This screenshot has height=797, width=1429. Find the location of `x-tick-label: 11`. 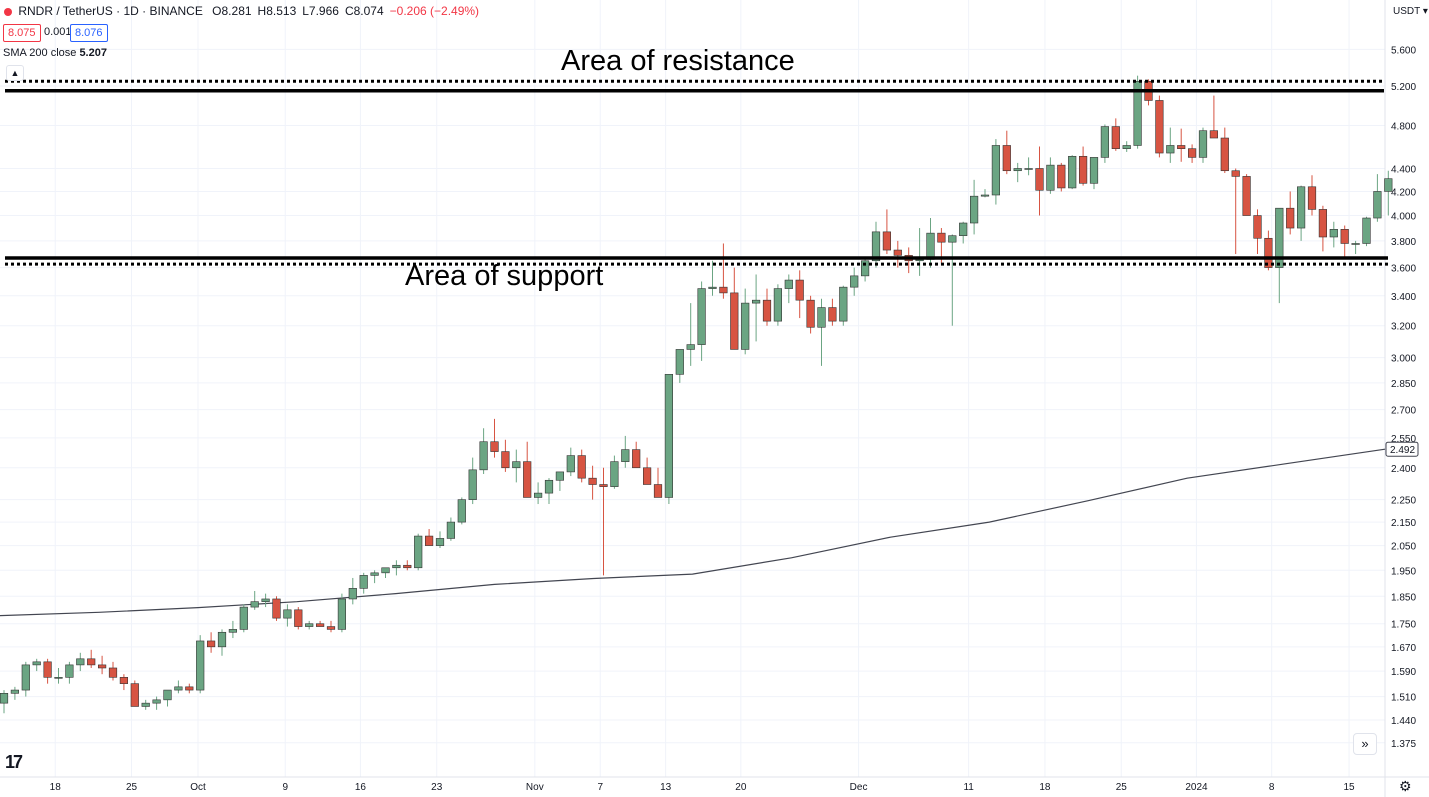

x-tick-label: 11 is located at coordinates (968, 787).